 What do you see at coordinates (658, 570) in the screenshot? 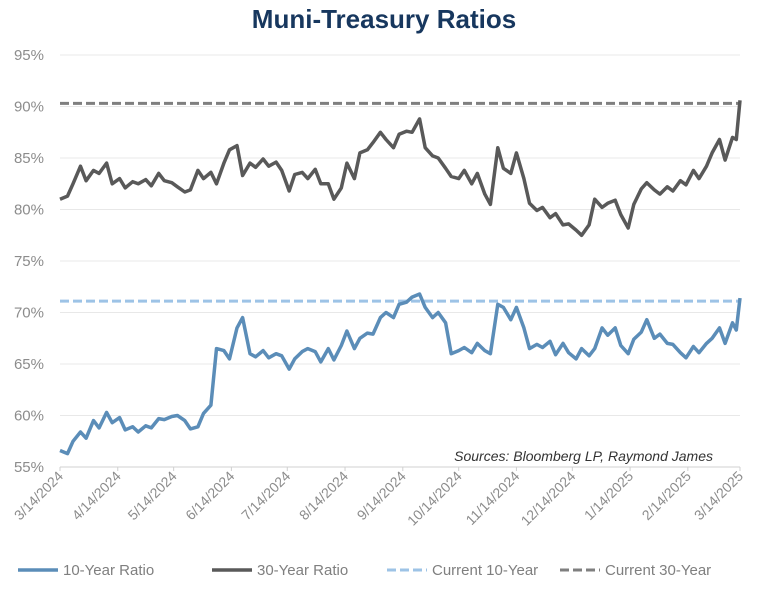
I see `legend-label: Current 30-Year` at bounding box center [658, 570].